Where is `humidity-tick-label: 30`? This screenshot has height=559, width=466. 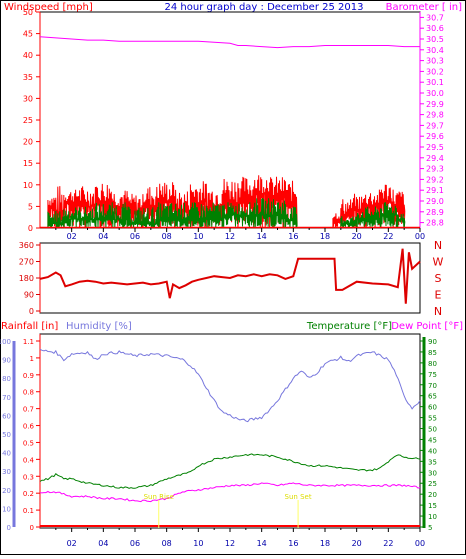 humidity-tick-label: 30 is located at coordinates (6, 472).